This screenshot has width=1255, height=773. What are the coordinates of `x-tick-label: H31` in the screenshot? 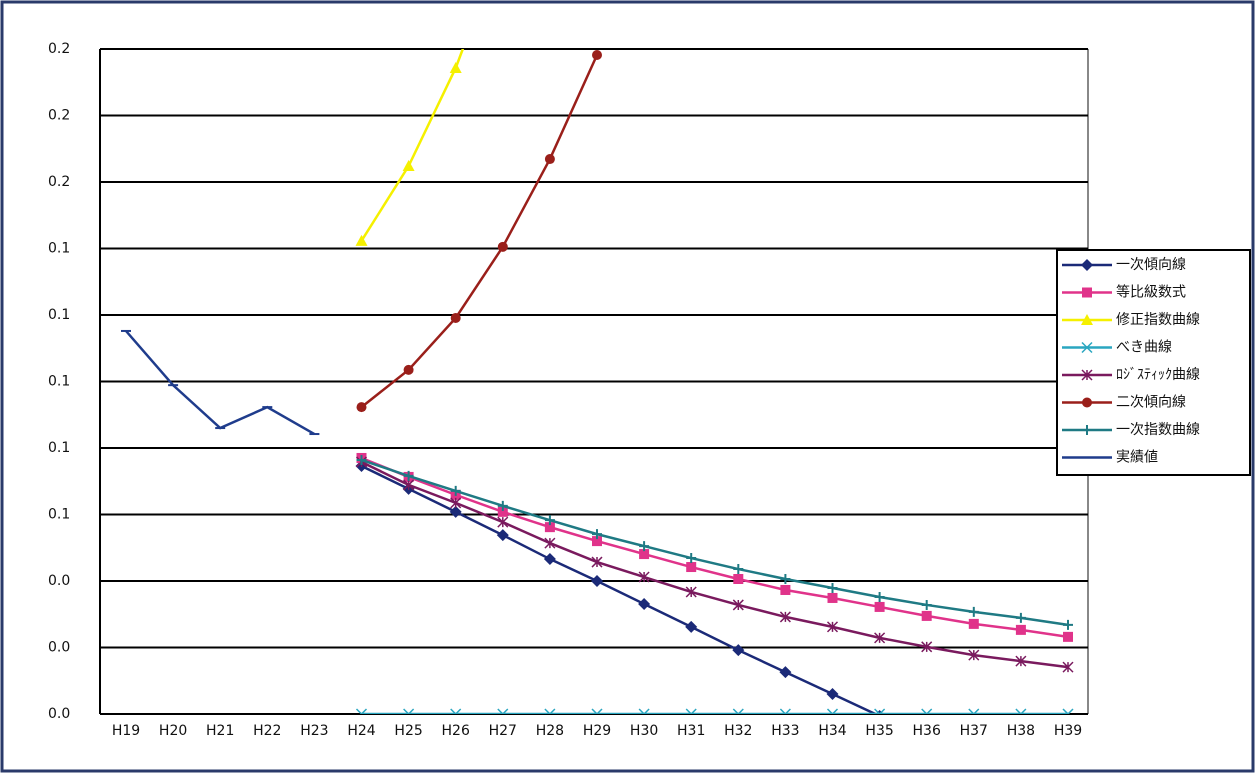 It's located at (691, 731).